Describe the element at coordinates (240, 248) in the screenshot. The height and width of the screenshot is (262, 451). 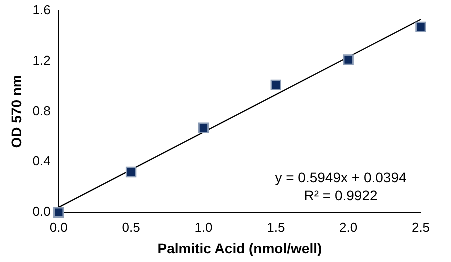
I see `x-axis-title: Palmitic Acid (nmol/well)` at that location.